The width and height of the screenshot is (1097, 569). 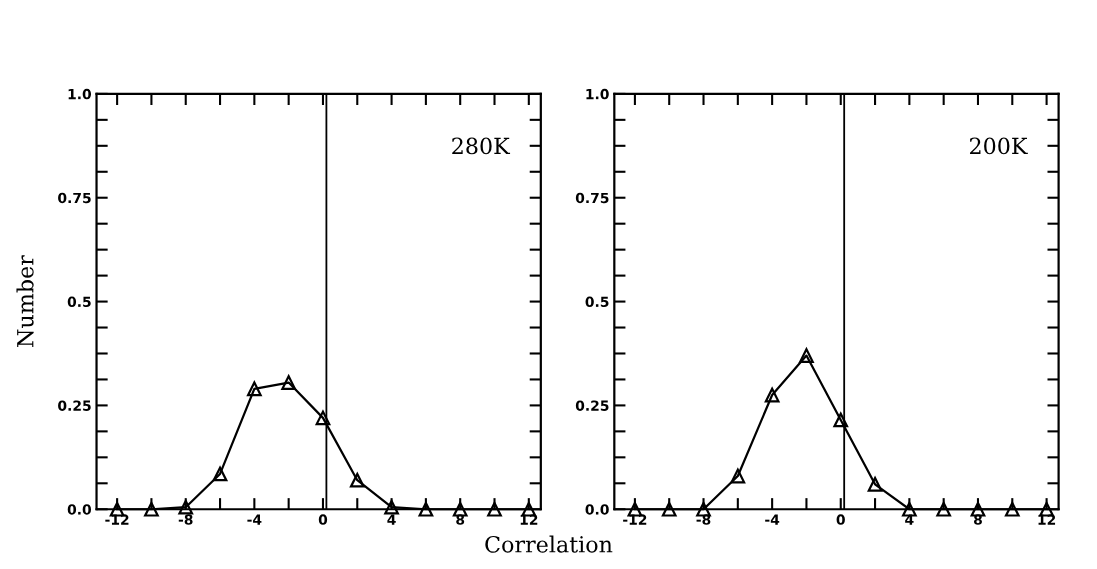 What do you see at coordinates (391, 519) in the screenshot?
I see `x-tick-label: 4` at bounding box center [391, 519].